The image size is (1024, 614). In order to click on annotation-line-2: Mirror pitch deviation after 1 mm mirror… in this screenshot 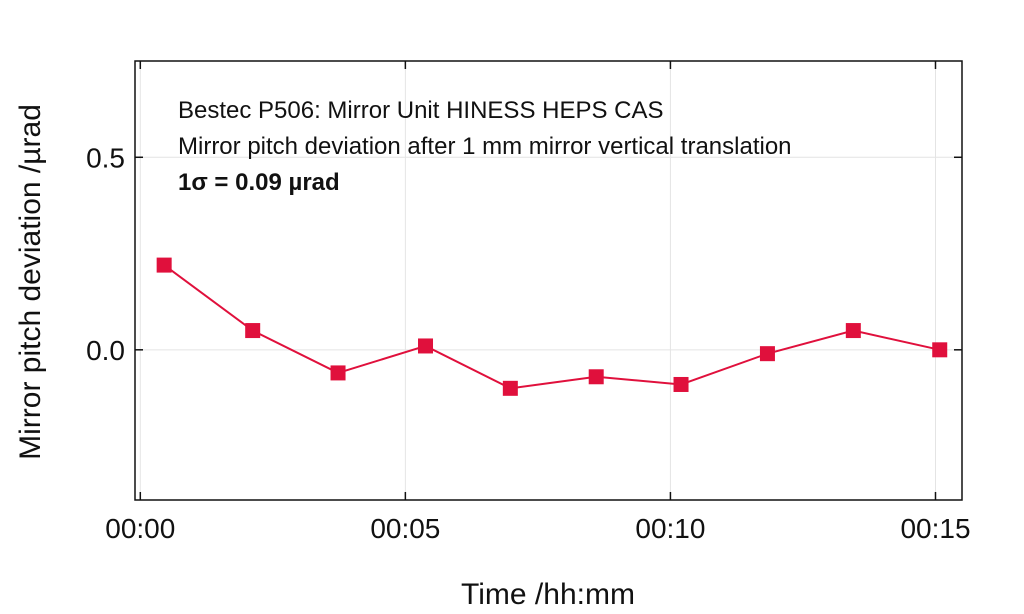, I will do `click(485, 146)`.